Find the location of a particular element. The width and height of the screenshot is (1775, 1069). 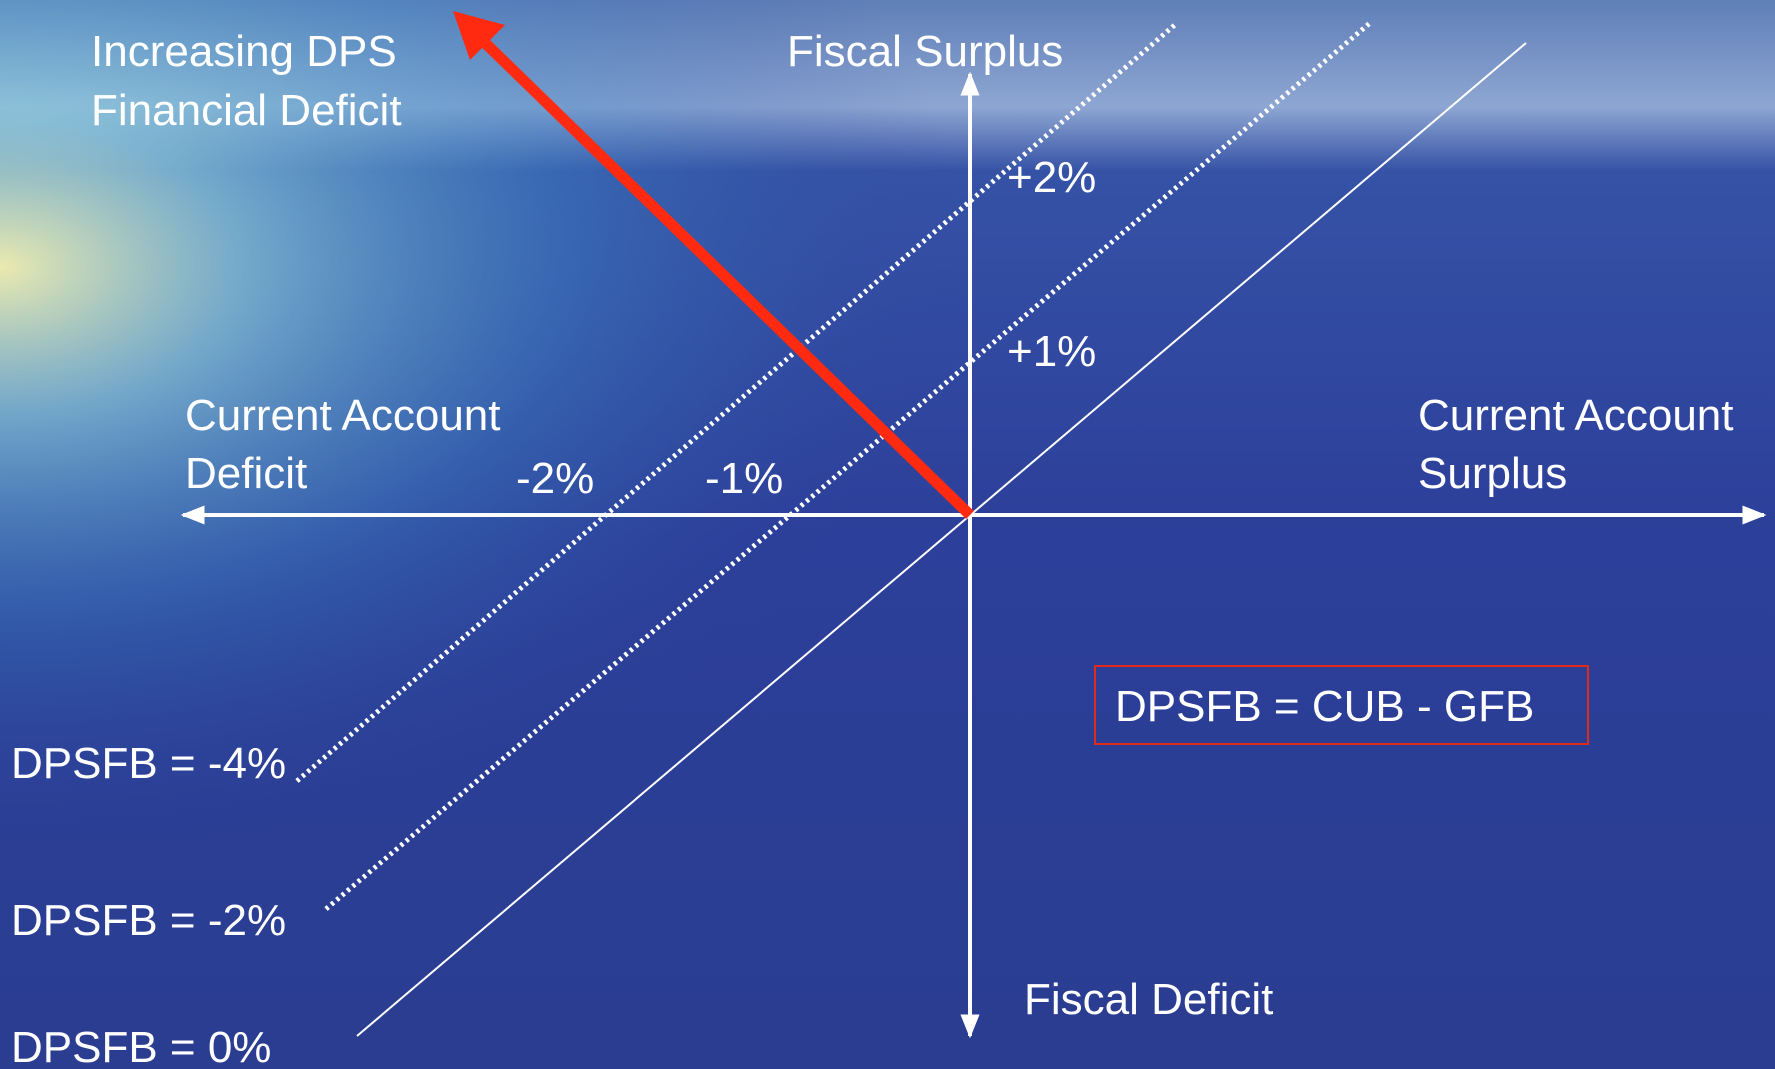

top-left-label: Increasing DPS is located at coordinates (244, 51).